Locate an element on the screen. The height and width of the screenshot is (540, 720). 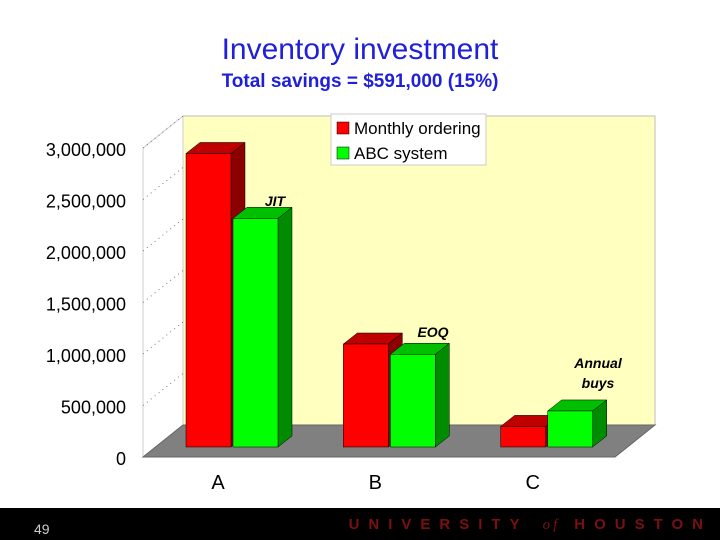
footer-bar: 49 UNIVERSITY of HOUSTON is located at coordinates (360, 524).